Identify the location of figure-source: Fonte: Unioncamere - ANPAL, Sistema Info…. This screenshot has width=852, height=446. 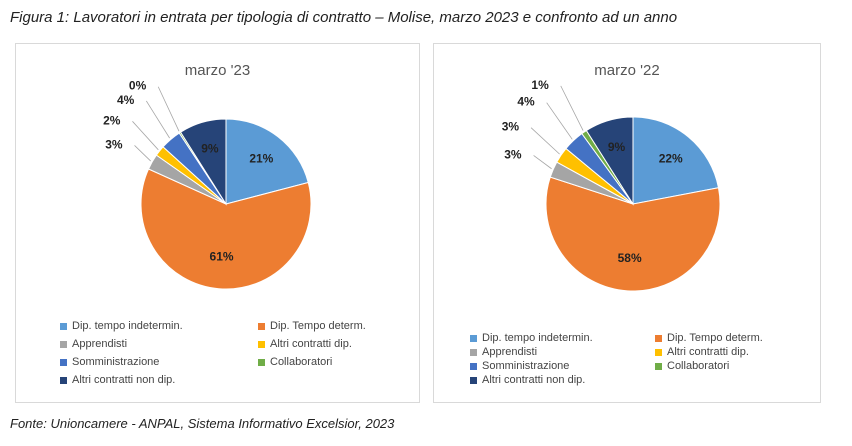
(202, 423).